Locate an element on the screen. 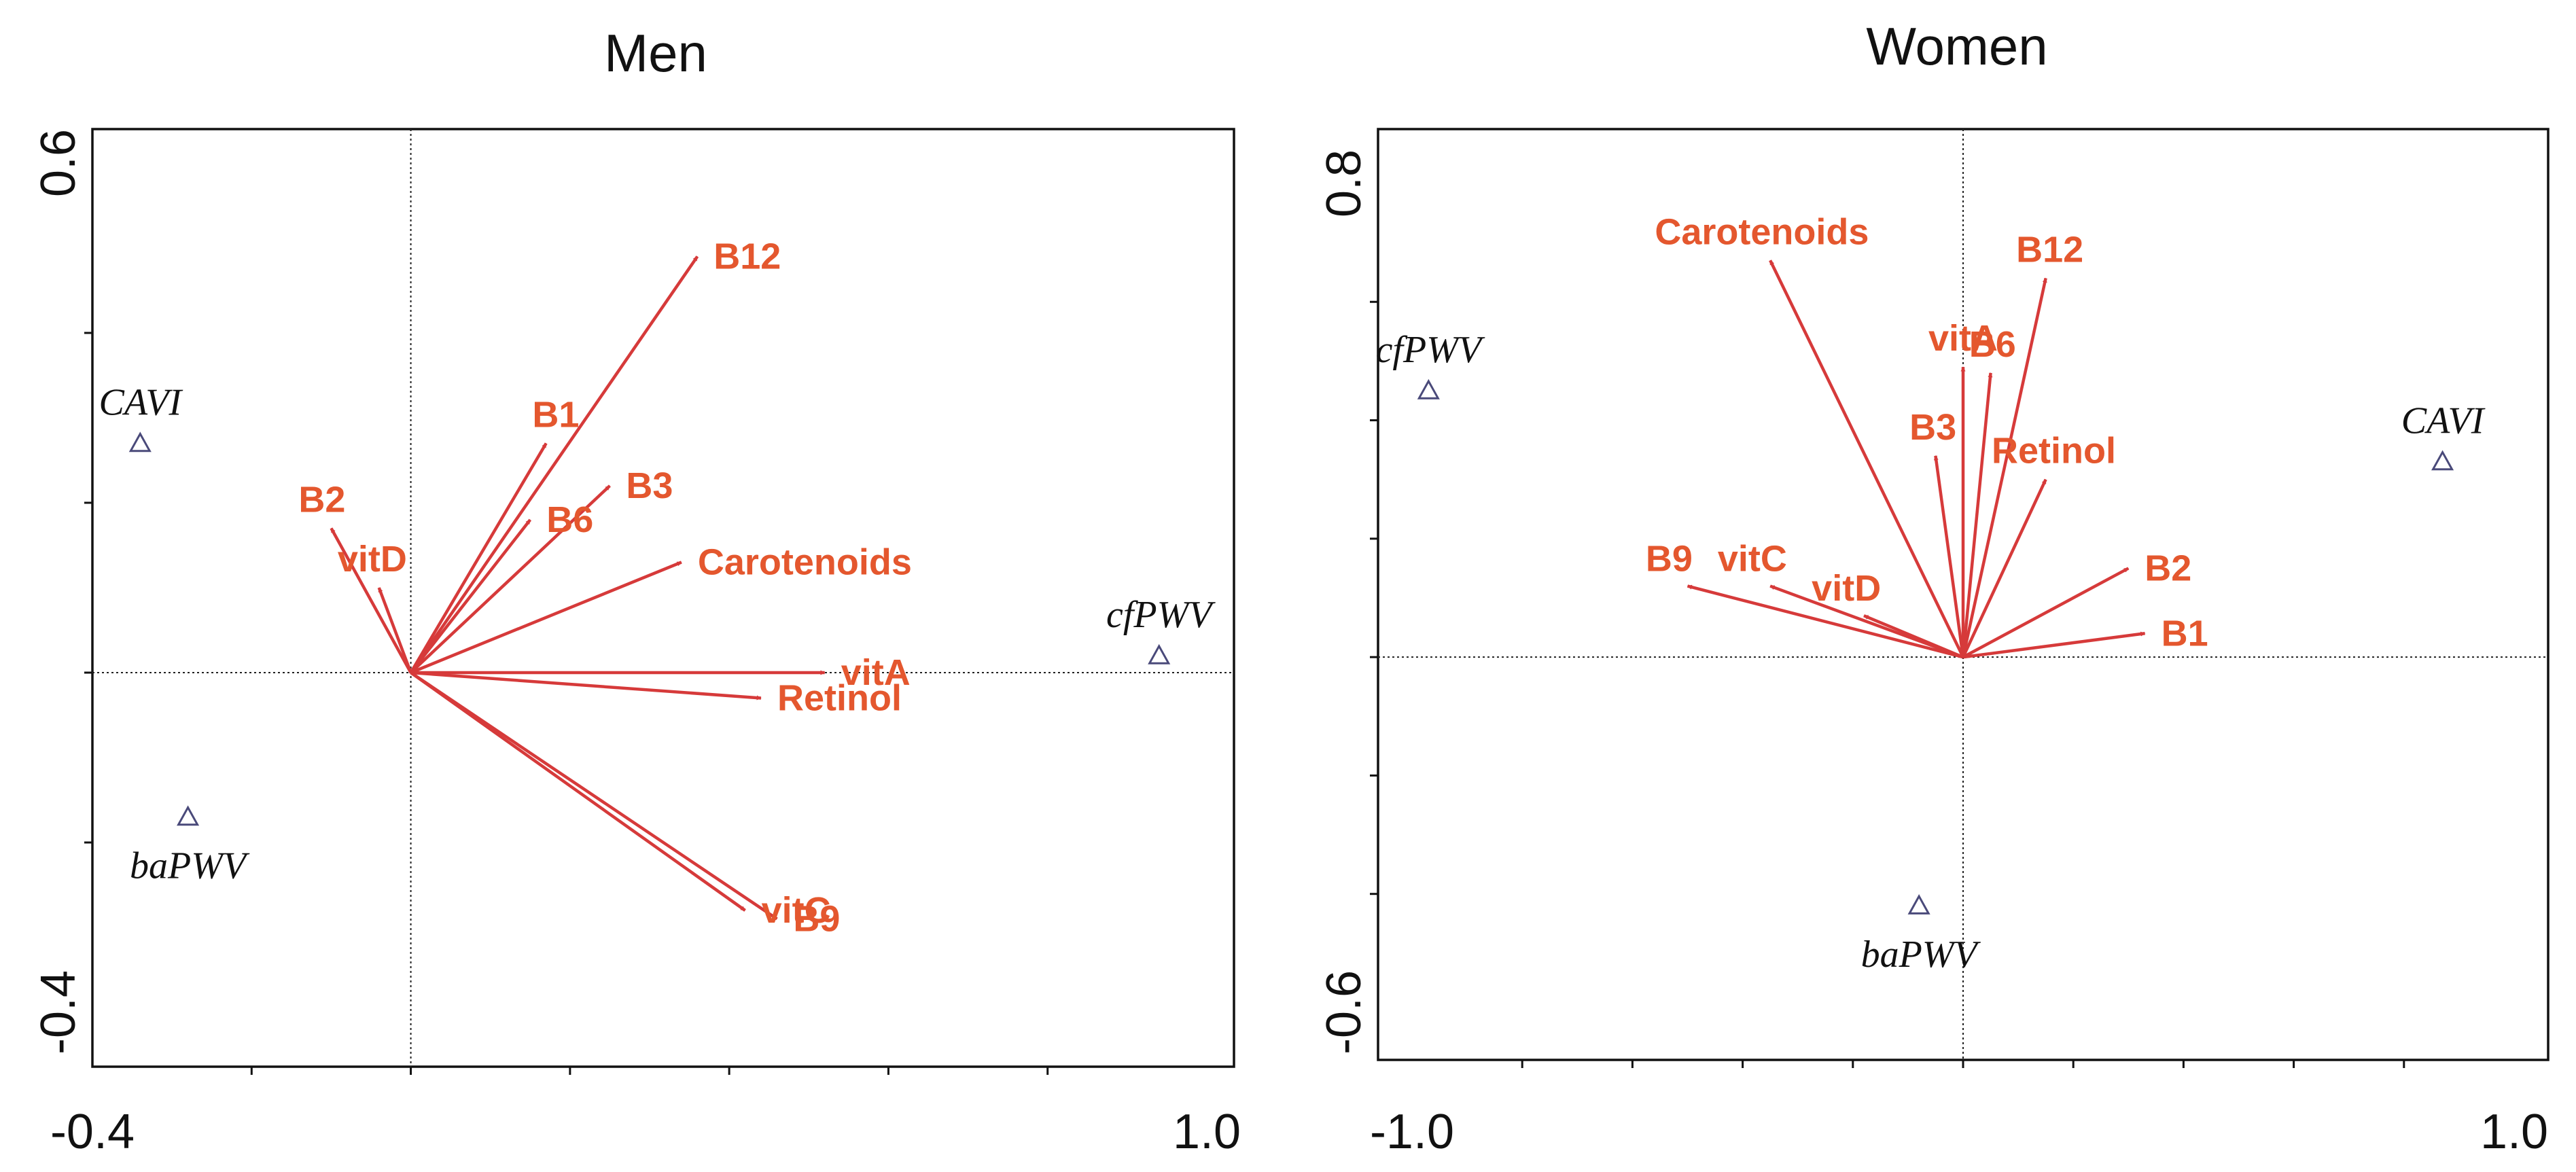 Image resolution: width=2576 pixels, height=1172 pixels. vector-arrow-retinol-men is located at coordinates (586, 685).